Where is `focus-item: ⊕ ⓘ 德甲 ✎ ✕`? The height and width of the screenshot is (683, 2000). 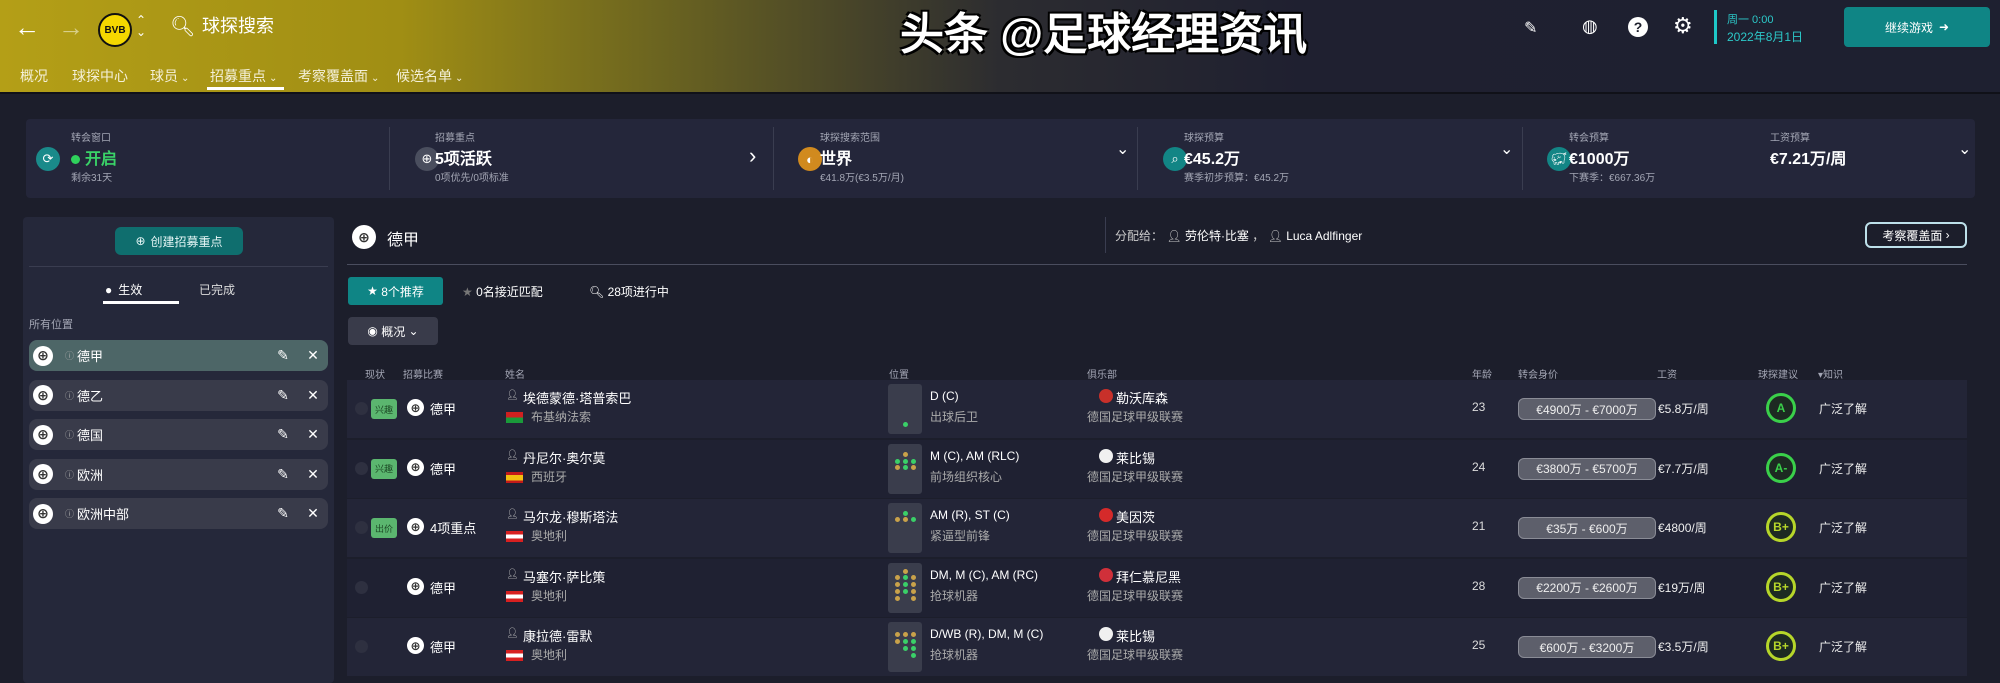 focus-item: ⊕ ⓘ 德甲 ✎ ✕ is located at coordinates (178, 355).